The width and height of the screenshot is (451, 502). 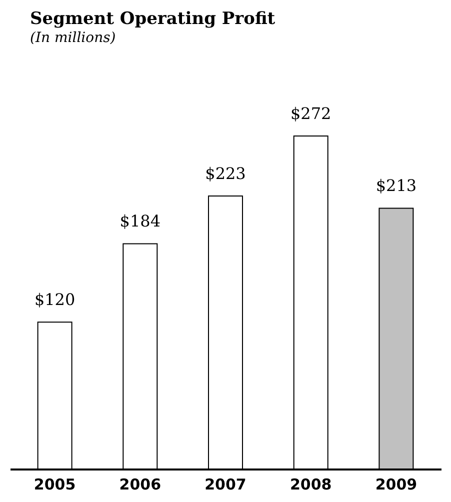 What do you see at coordinates (55, 485) in the screenshot?
I see `x-tick-label: 2005` at bounding box center [55, 485].